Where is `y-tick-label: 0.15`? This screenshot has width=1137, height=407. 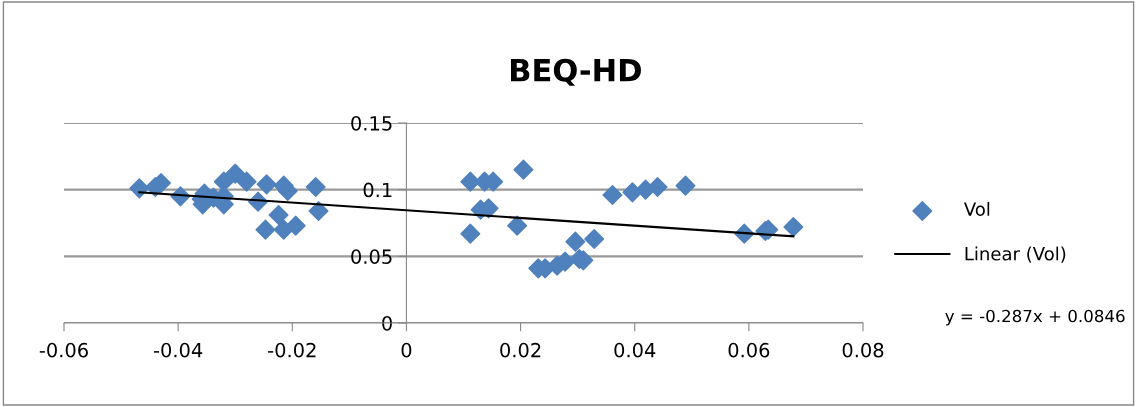 y-tick-label: 0.15 is located at coordinates (371, 123).